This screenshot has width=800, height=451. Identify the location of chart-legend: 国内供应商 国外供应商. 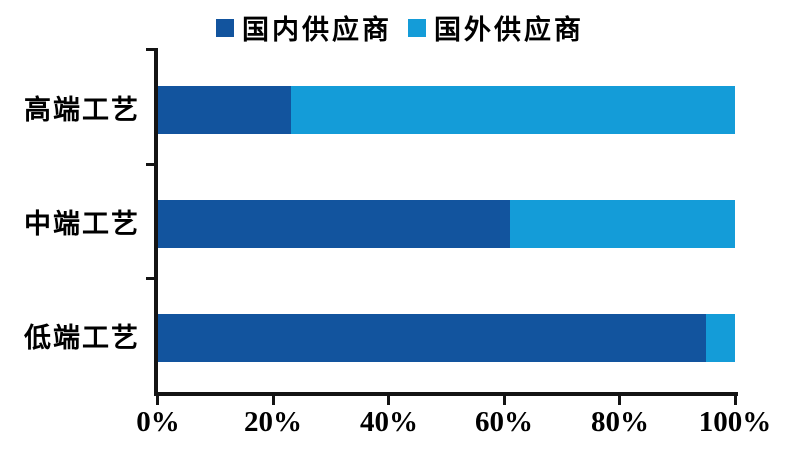
(400, 27).